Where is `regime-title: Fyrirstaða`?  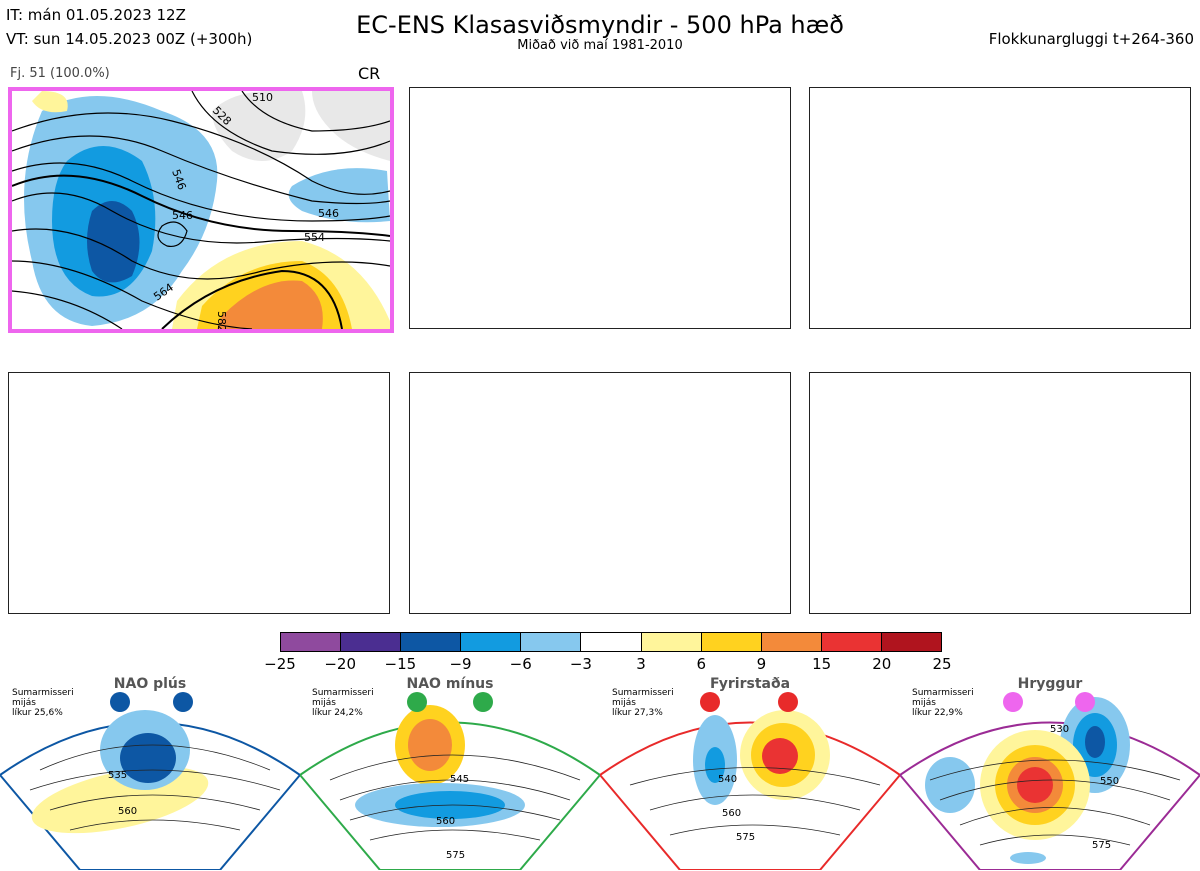 regime-title: Fyrirstaða is located at coordinates (750, 684).